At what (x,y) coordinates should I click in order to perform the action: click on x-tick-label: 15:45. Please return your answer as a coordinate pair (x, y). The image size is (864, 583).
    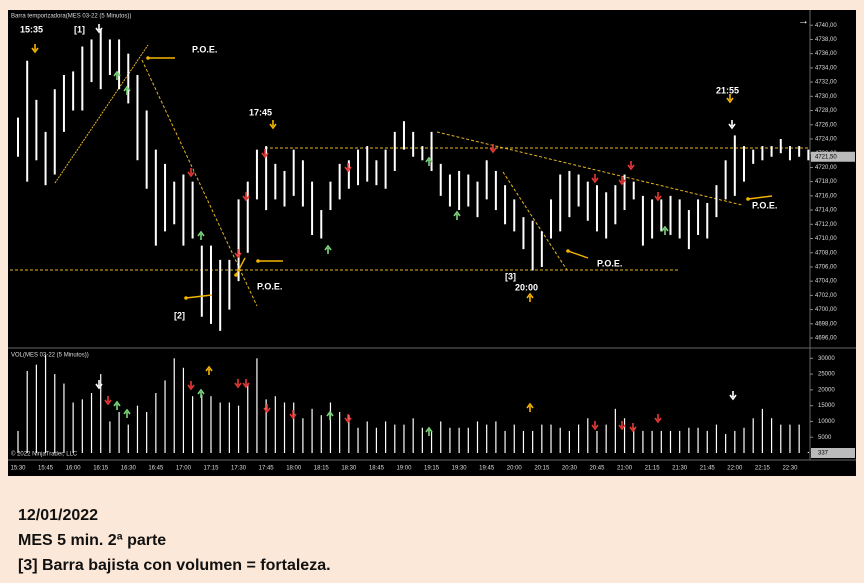
    Looking at the image, I should click on (46, 469).